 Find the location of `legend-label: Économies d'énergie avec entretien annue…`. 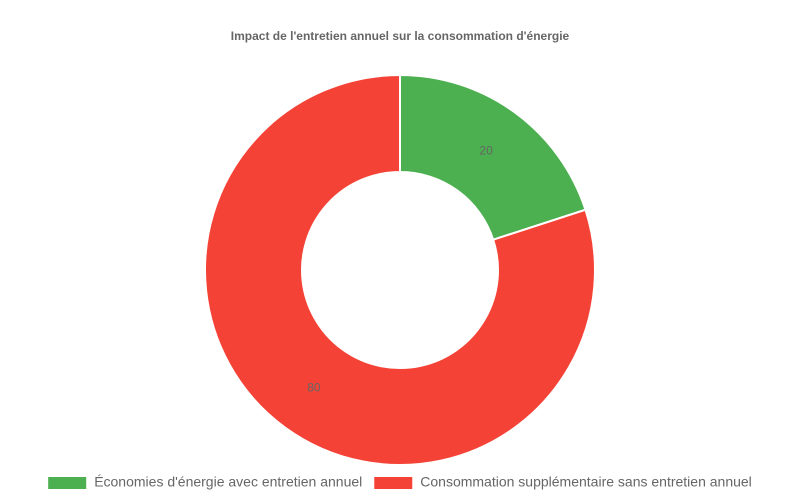

legend-label: Économies d'énergie avec entretien annue… is located at coordinates (228, 482).